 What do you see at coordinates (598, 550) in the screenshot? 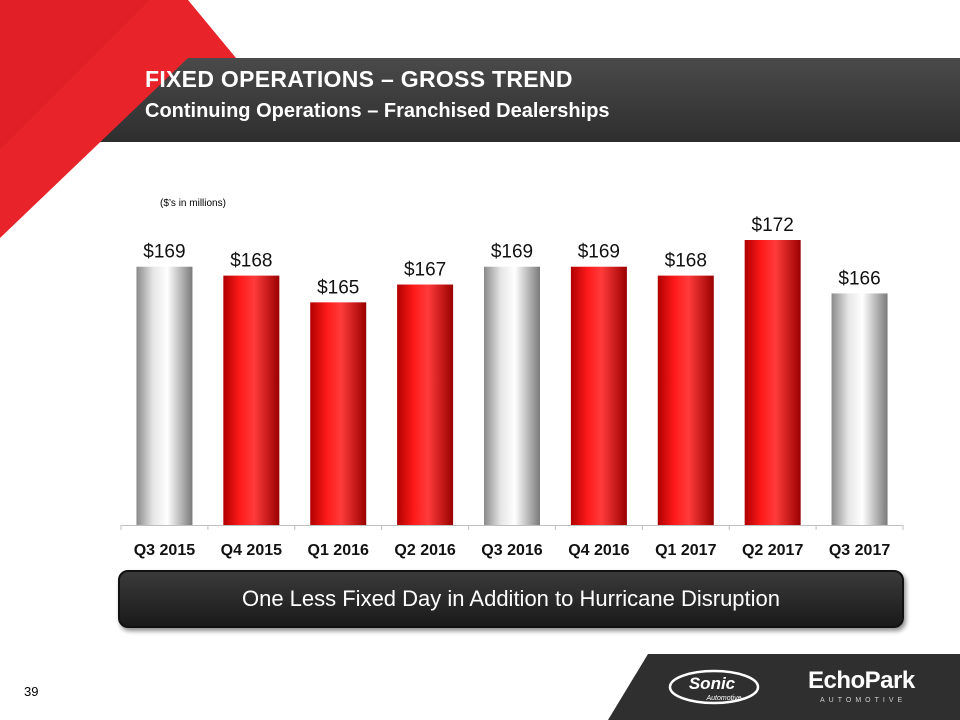
I see `x-tick-label-q4-2016: Q4 2016` at bounding box center [598, 550].